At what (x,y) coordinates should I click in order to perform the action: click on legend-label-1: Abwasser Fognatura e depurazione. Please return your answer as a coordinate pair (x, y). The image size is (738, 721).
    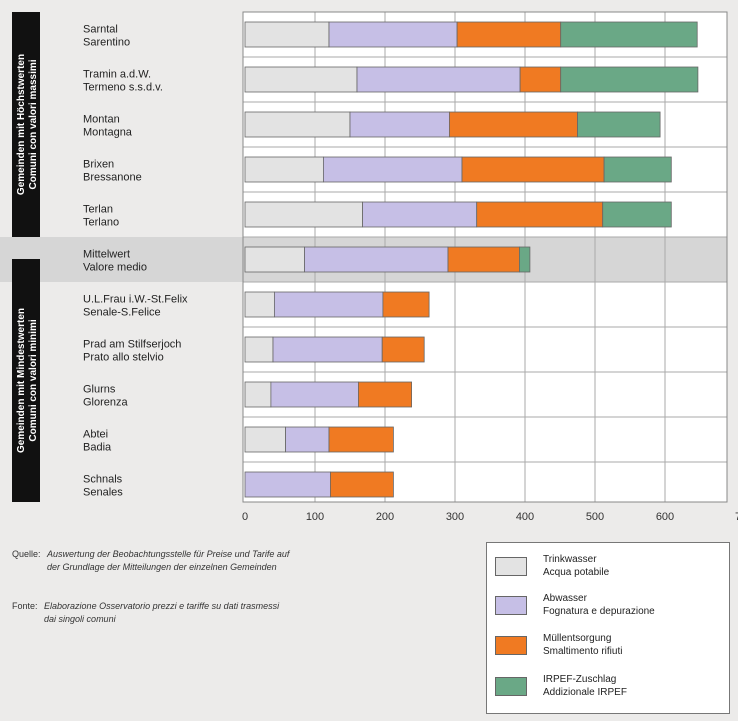
    Looking at the image, I should click on (599, 605).